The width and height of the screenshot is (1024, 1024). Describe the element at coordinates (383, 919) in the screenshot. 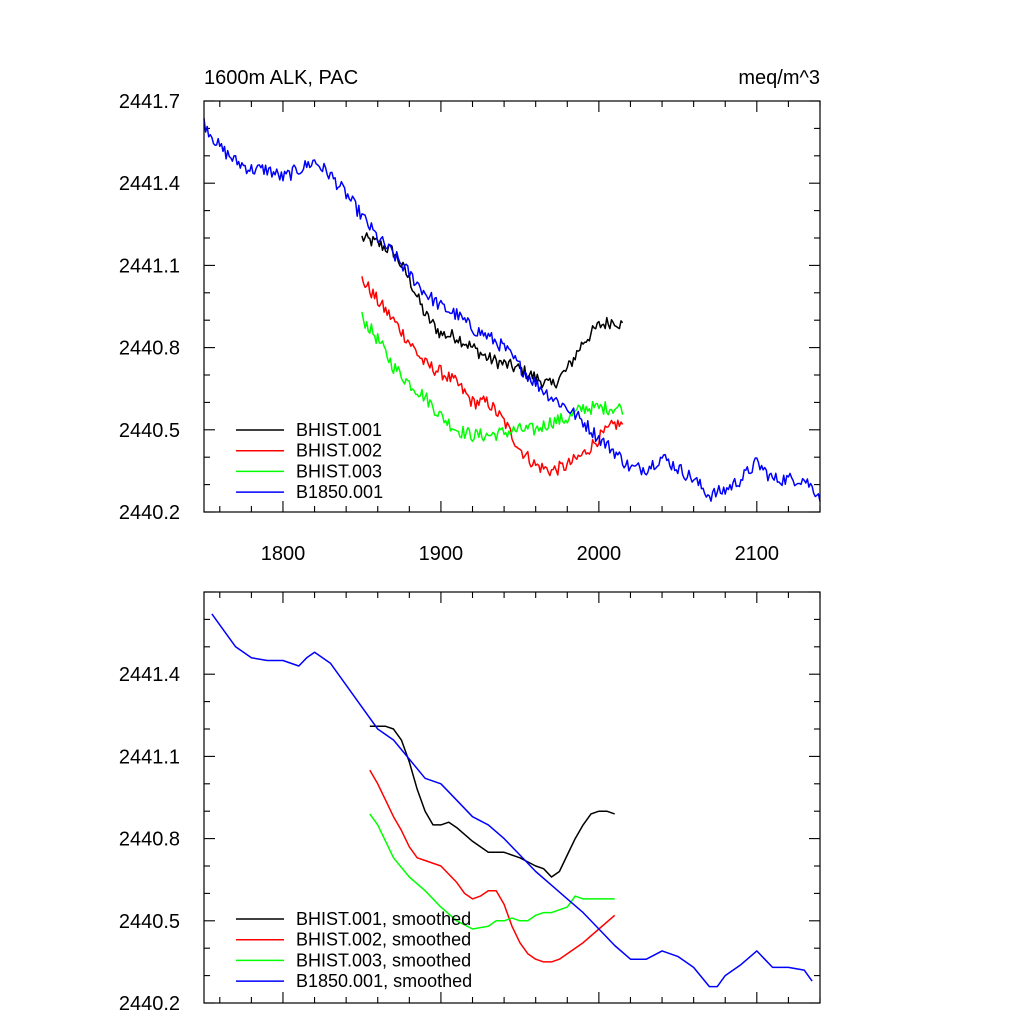

I see `legend-label: BHIST.001, smoothed` at that location.